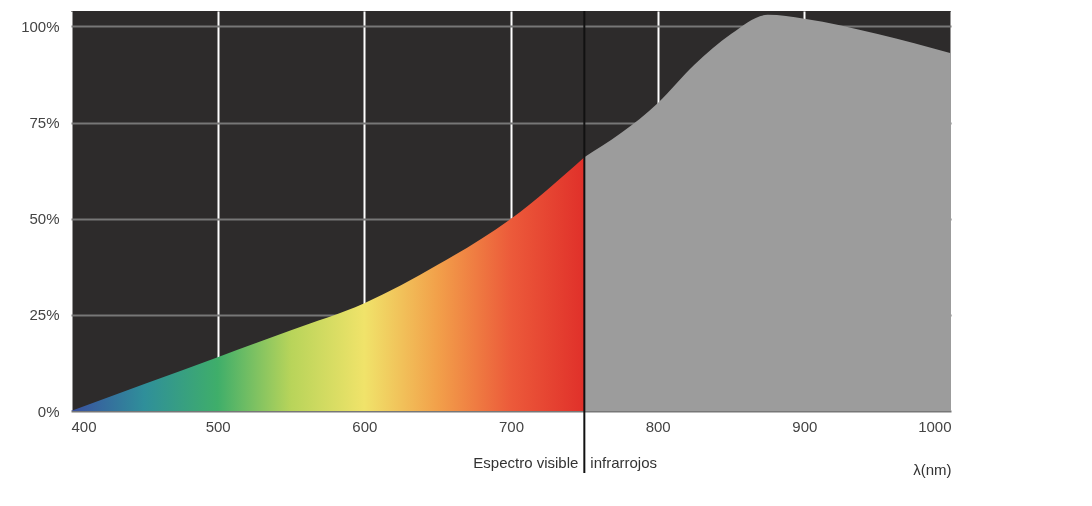  What do you see at coordinates (40, 26) in the screenshot?
I see `y-tick-label: 100%` at bounding box center [40, 26].